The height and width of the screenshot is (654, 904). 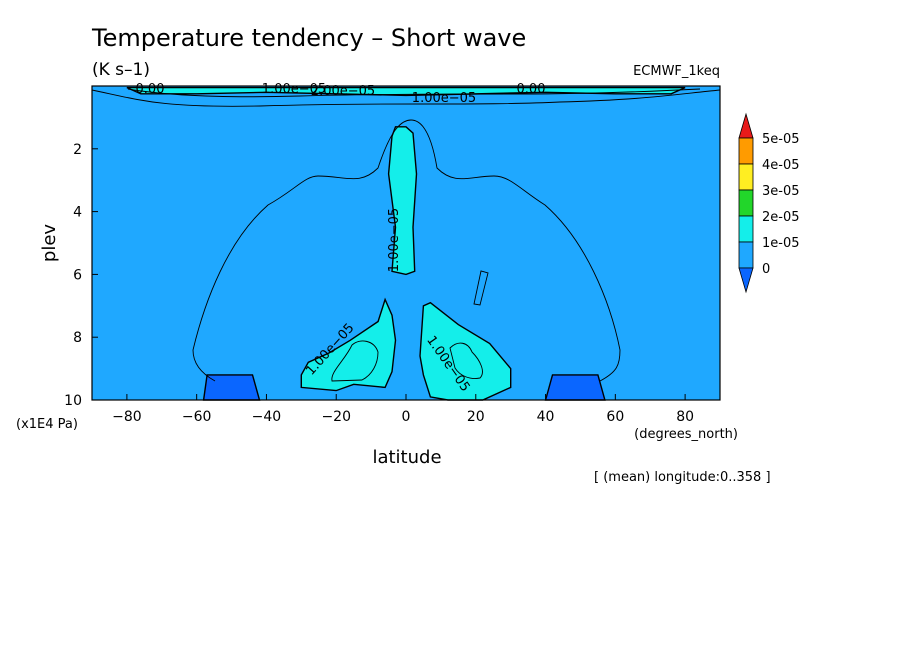 What do you see at coordinates (781, 243) in the screenshot?
I see `colorbar-label: 1e-05` at bounding box center [781, 243].